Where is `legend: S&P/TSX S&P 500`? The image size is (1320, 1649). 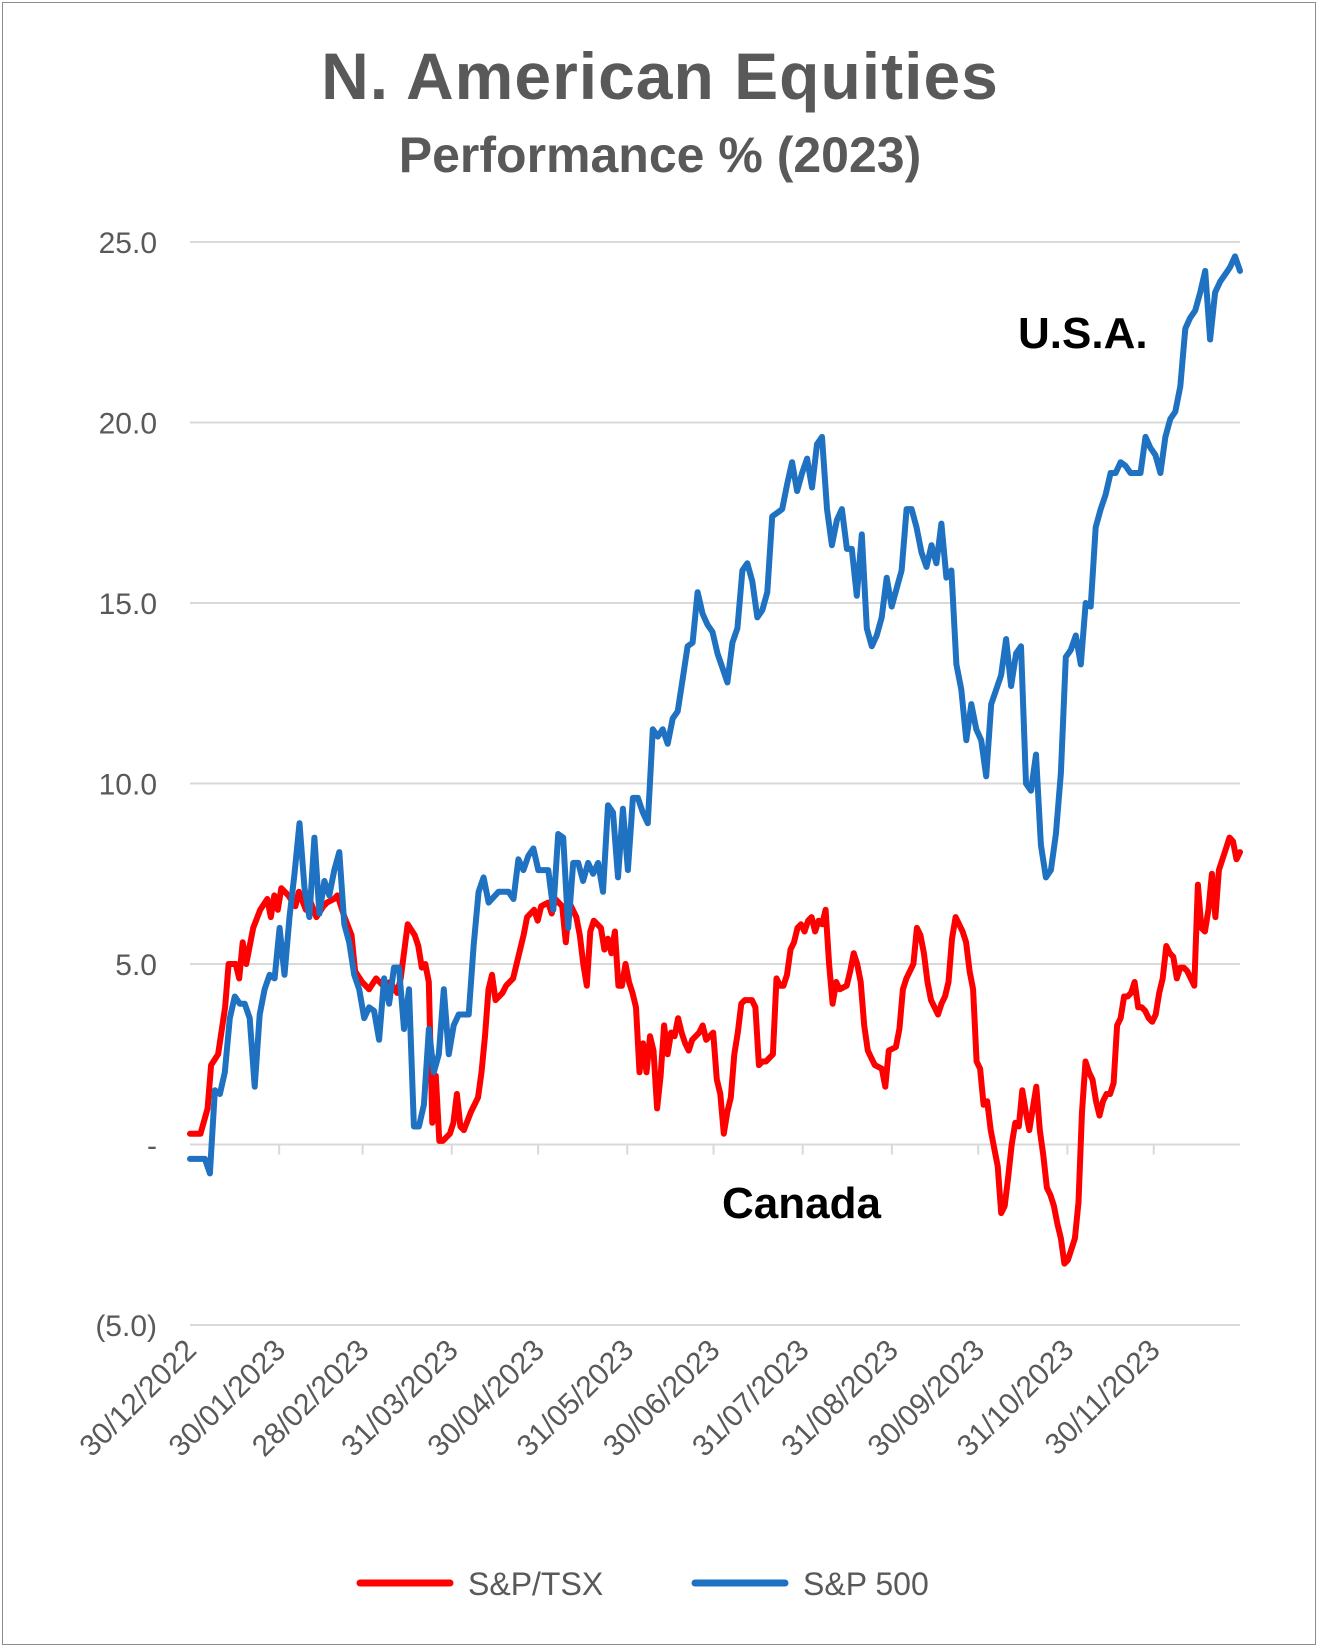
legend: S&P/TSX S&P 500 is located at coordinates (642, 1584).